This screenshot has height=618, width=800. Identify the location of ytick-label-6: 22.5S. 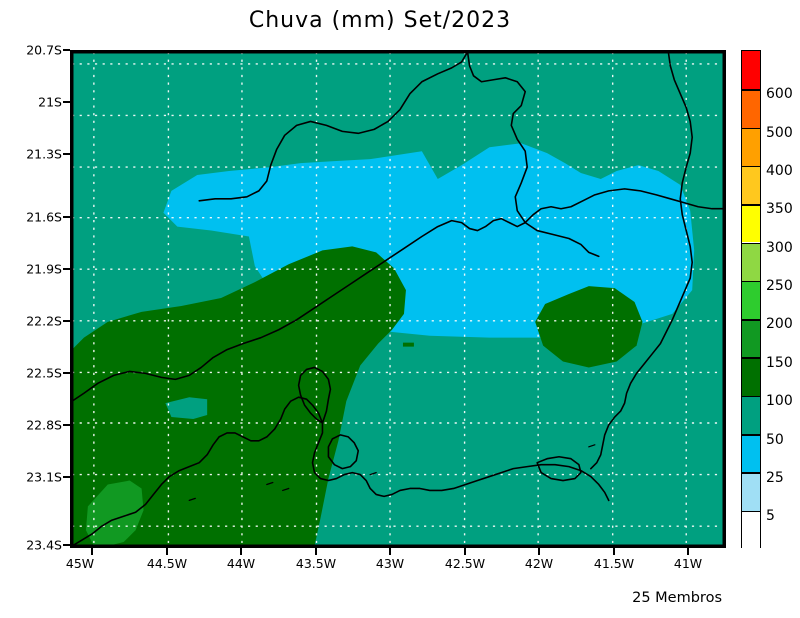
(44, 373).